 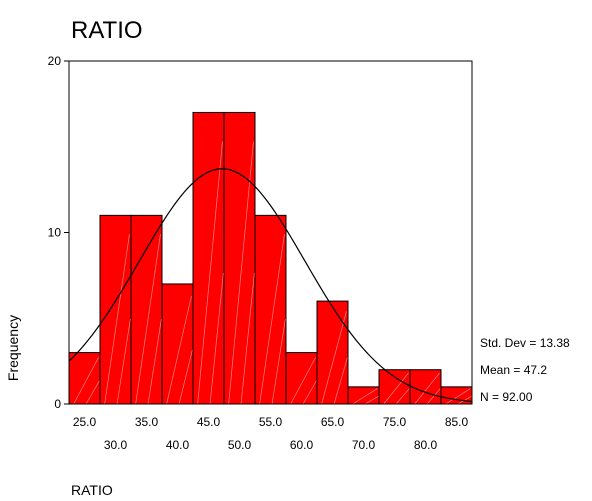 I want to click on x-tick-label: 50.0, so click(x=240, y=445).